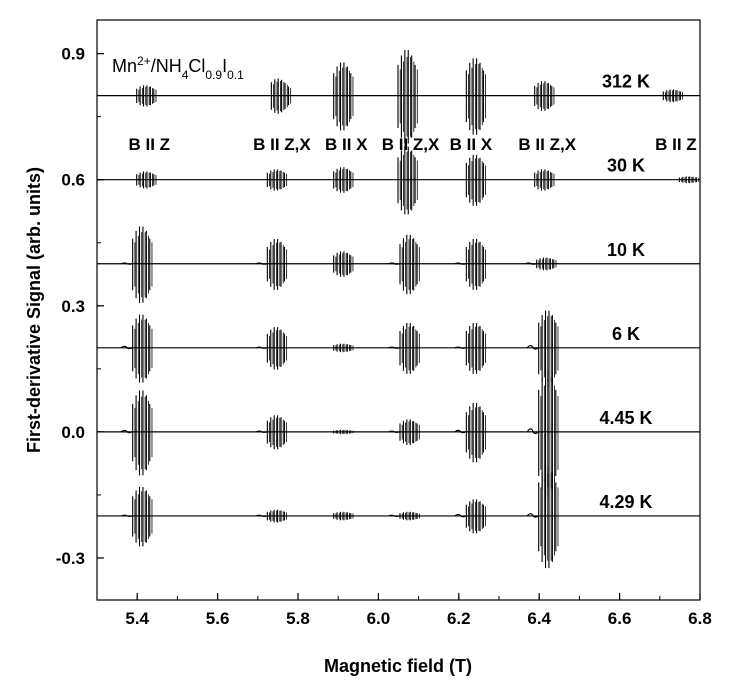  What do you see at coordinates (224, 66) in the screenshot?
I see `title-part: I` at bounding box center [224, 66].